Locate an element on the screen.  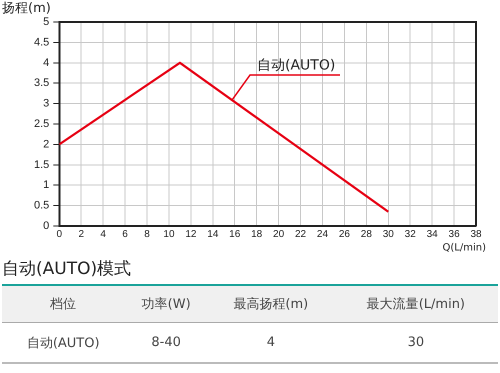
y-tick-label: 4 is located at coordinates (46, 62).